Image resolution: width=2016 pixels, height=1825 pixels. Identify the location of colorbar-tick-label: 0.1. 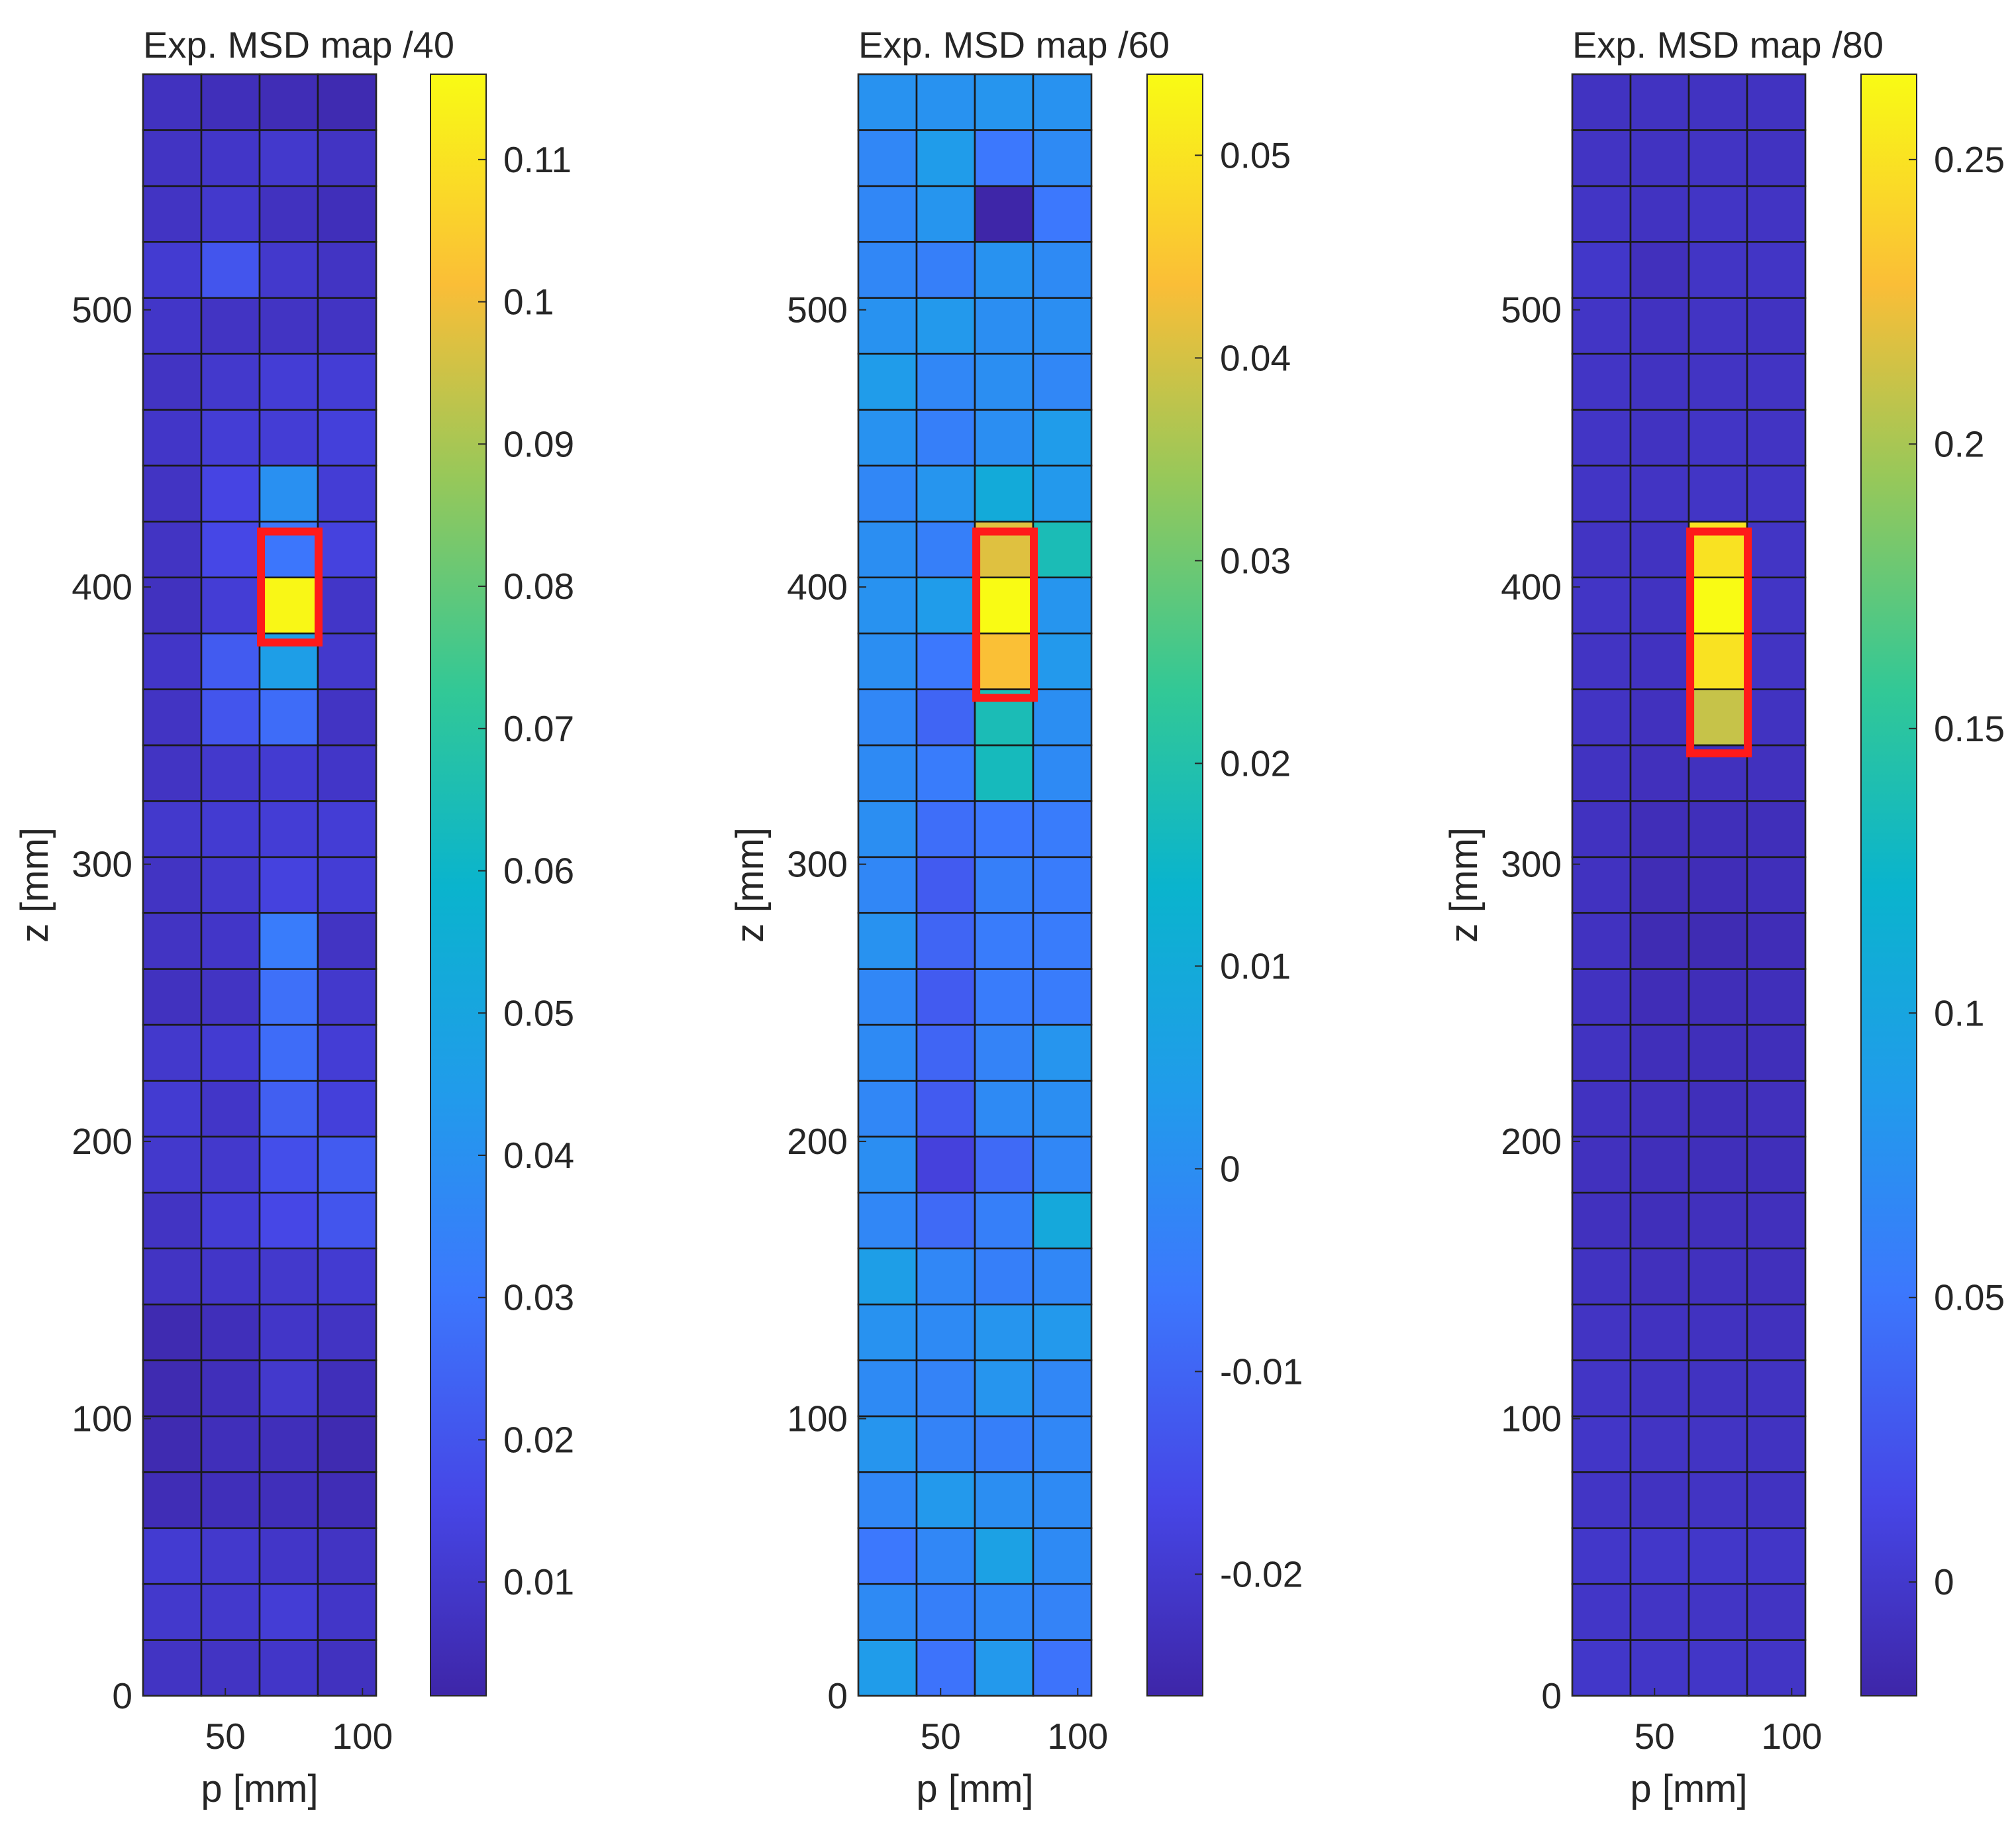
(1959, 1012).